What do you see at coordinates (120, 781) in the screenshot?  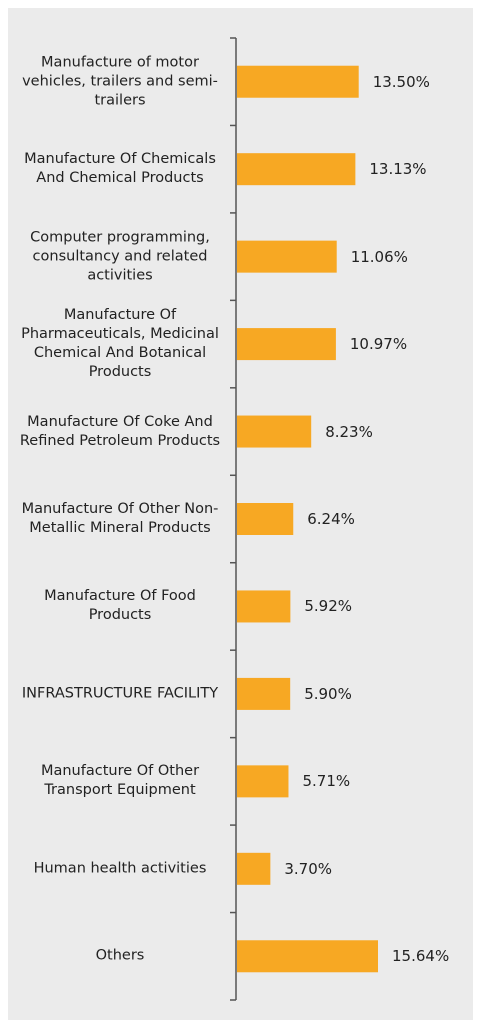 I see `category-label: Manufacture Of Other Transport Equipment` at bounding box center [120, 781].